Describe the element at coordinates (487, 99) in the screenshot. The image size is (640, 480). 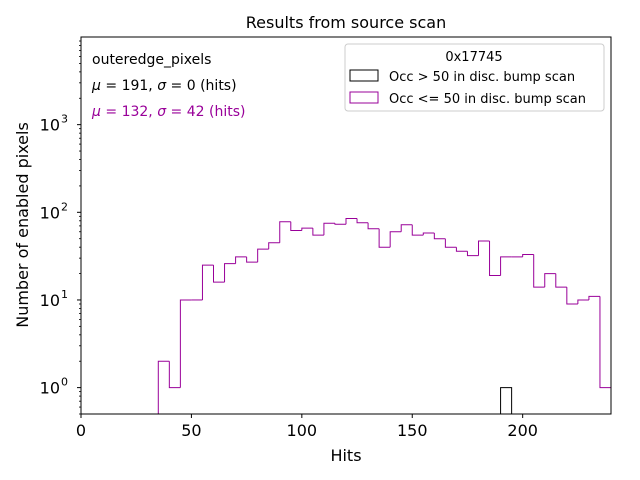
I see `legend-label-low: Occ <= 50 in disc. bump scan` at that location.